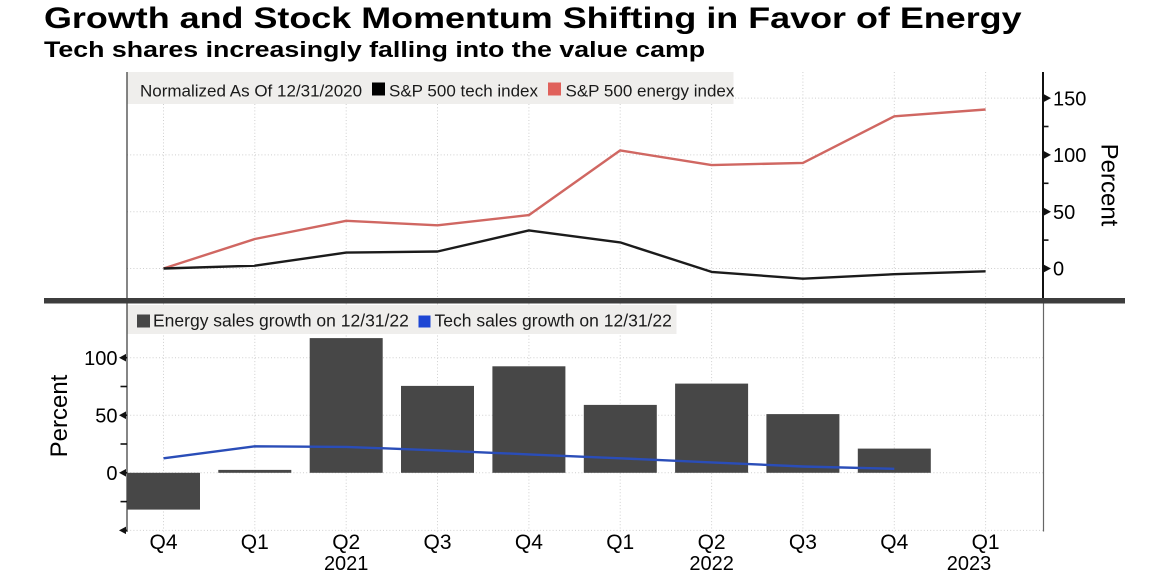 Image resolution: width=1170 pixels, height=574 pixels. Describe the element at coordinates (711, 563) in the screenshot. I see `svg-text: 2022` at that location.